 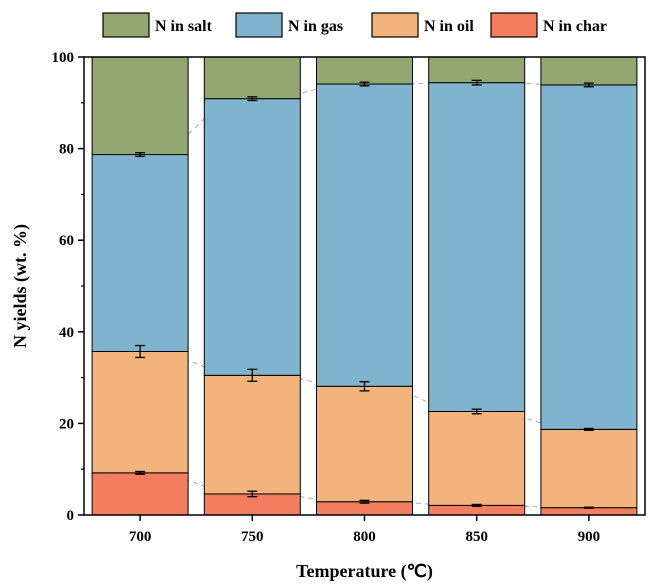 What do you see at coordinates (364, 537) in the screenshot?
I see `x-tick-label: 800` at bounding box center [364, 537].